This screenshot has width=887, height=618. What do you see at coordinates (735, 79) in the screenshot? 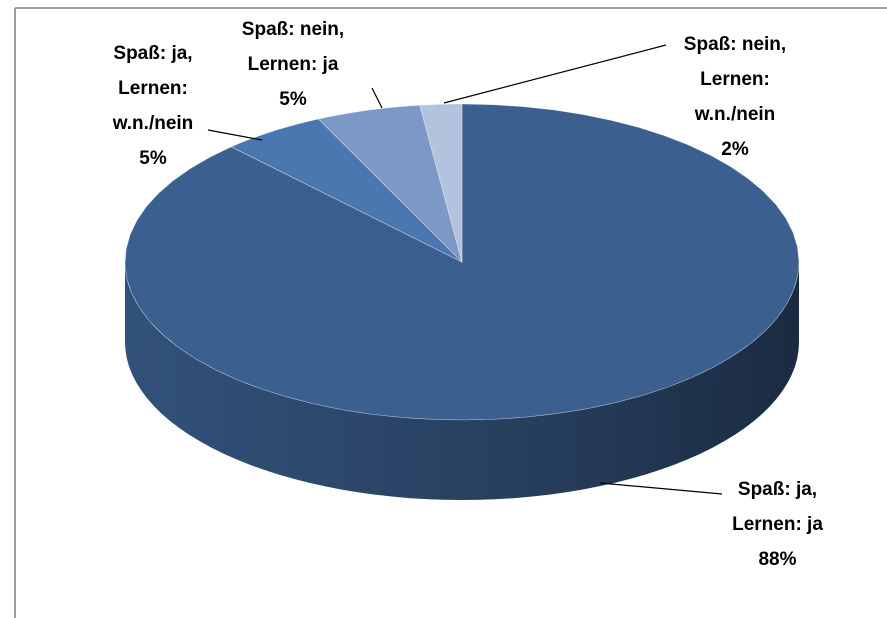
I see `label-category: Spaß: nein, Lernen: w.n./nein` at bounding box center [735, 79].